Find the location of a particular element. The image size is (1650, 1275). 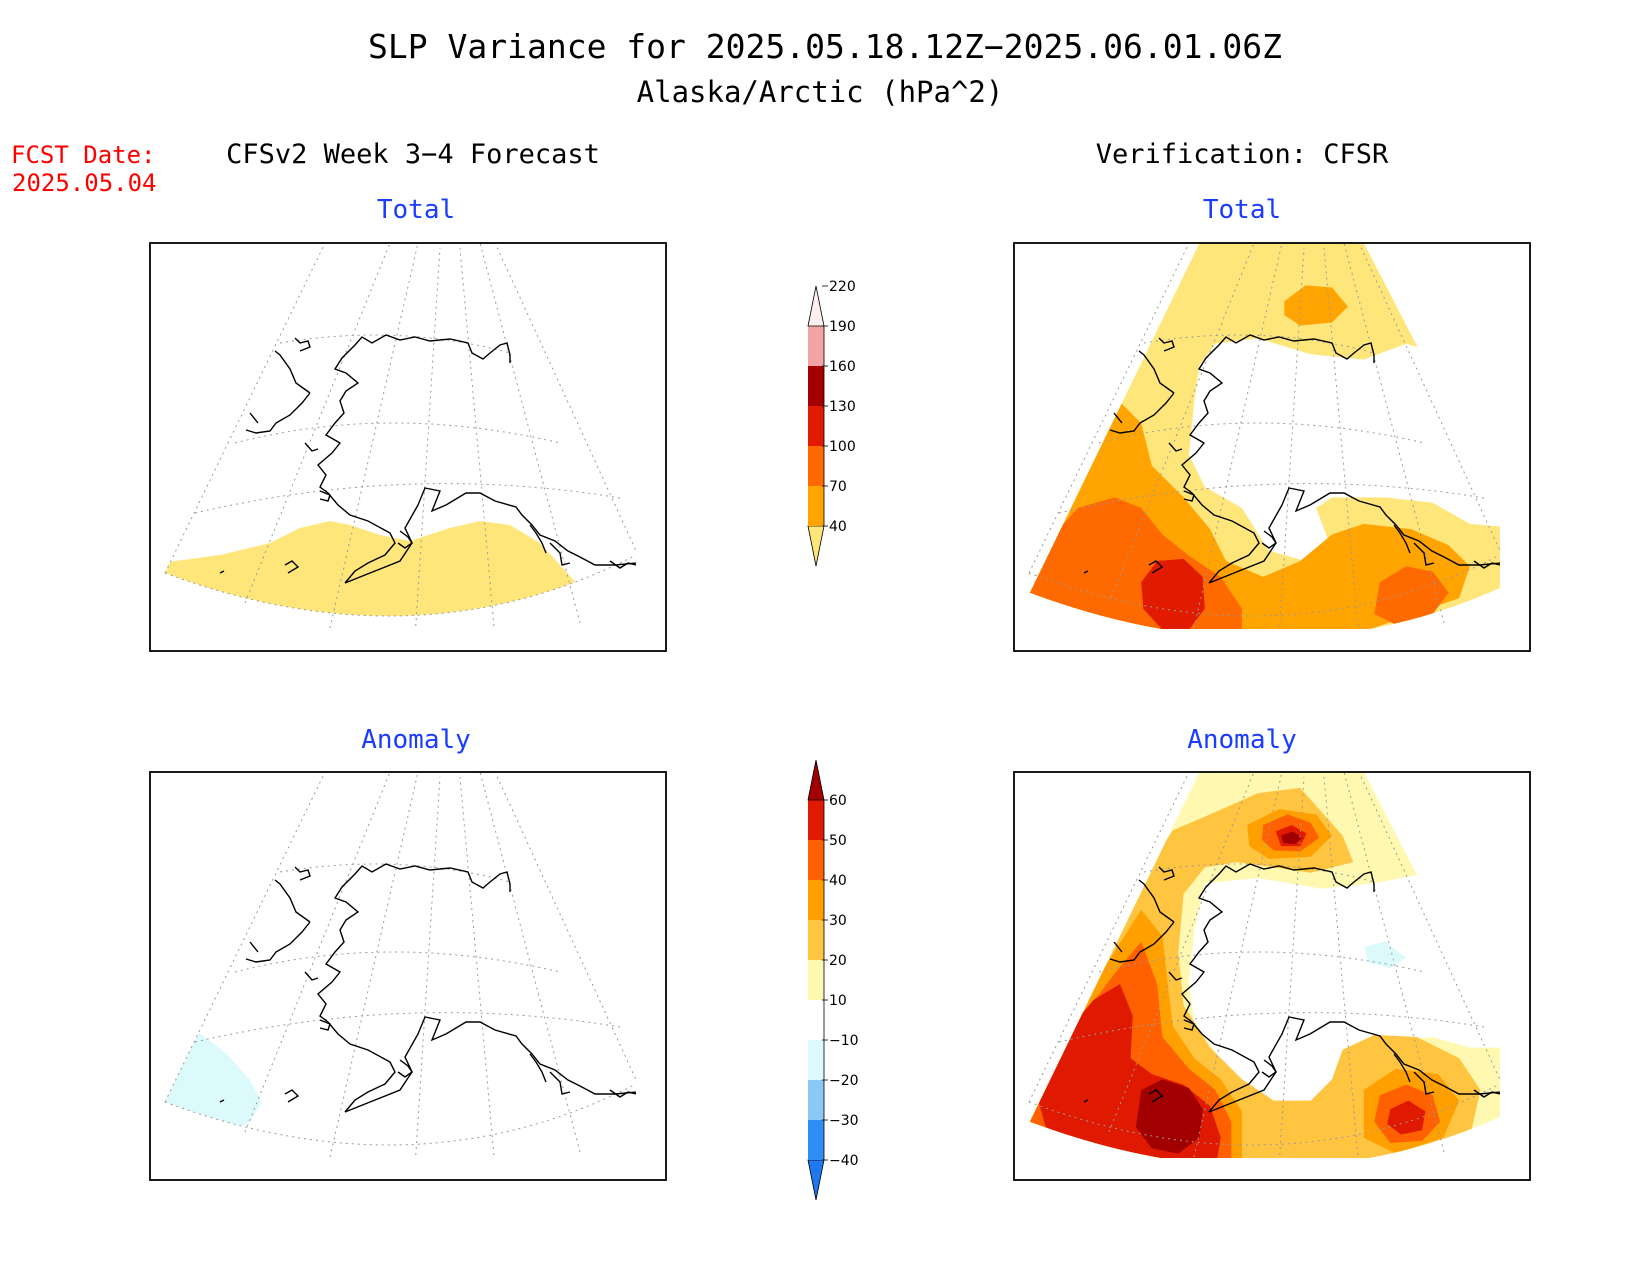

anomaly-colorbar-label-3: −10 is located at coordinates (844, 1041).